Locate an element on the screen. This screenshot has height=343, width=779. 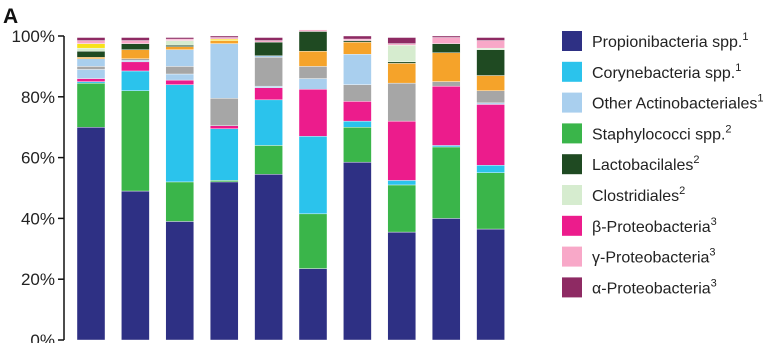
y-axis: 0% 20% 40% 60% 80% 100% is located at coordinates (38, 185).